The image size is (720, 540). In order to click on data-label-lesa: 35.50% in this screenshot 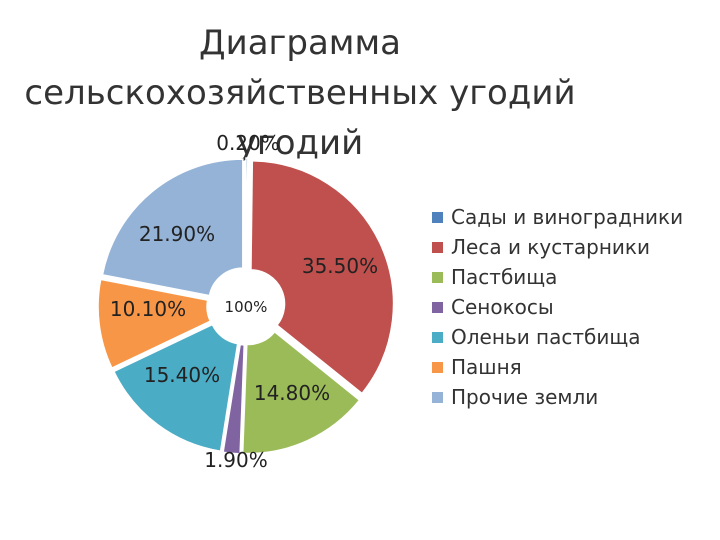, I will do `click(340, 266)`.